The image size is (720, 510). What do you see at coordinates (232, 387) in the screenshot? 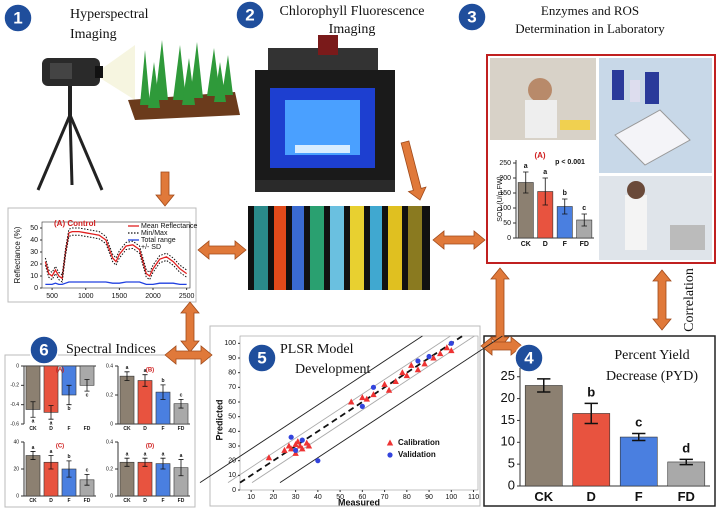
I see `y-tick-label: 70` at bounding box center [232, 387].